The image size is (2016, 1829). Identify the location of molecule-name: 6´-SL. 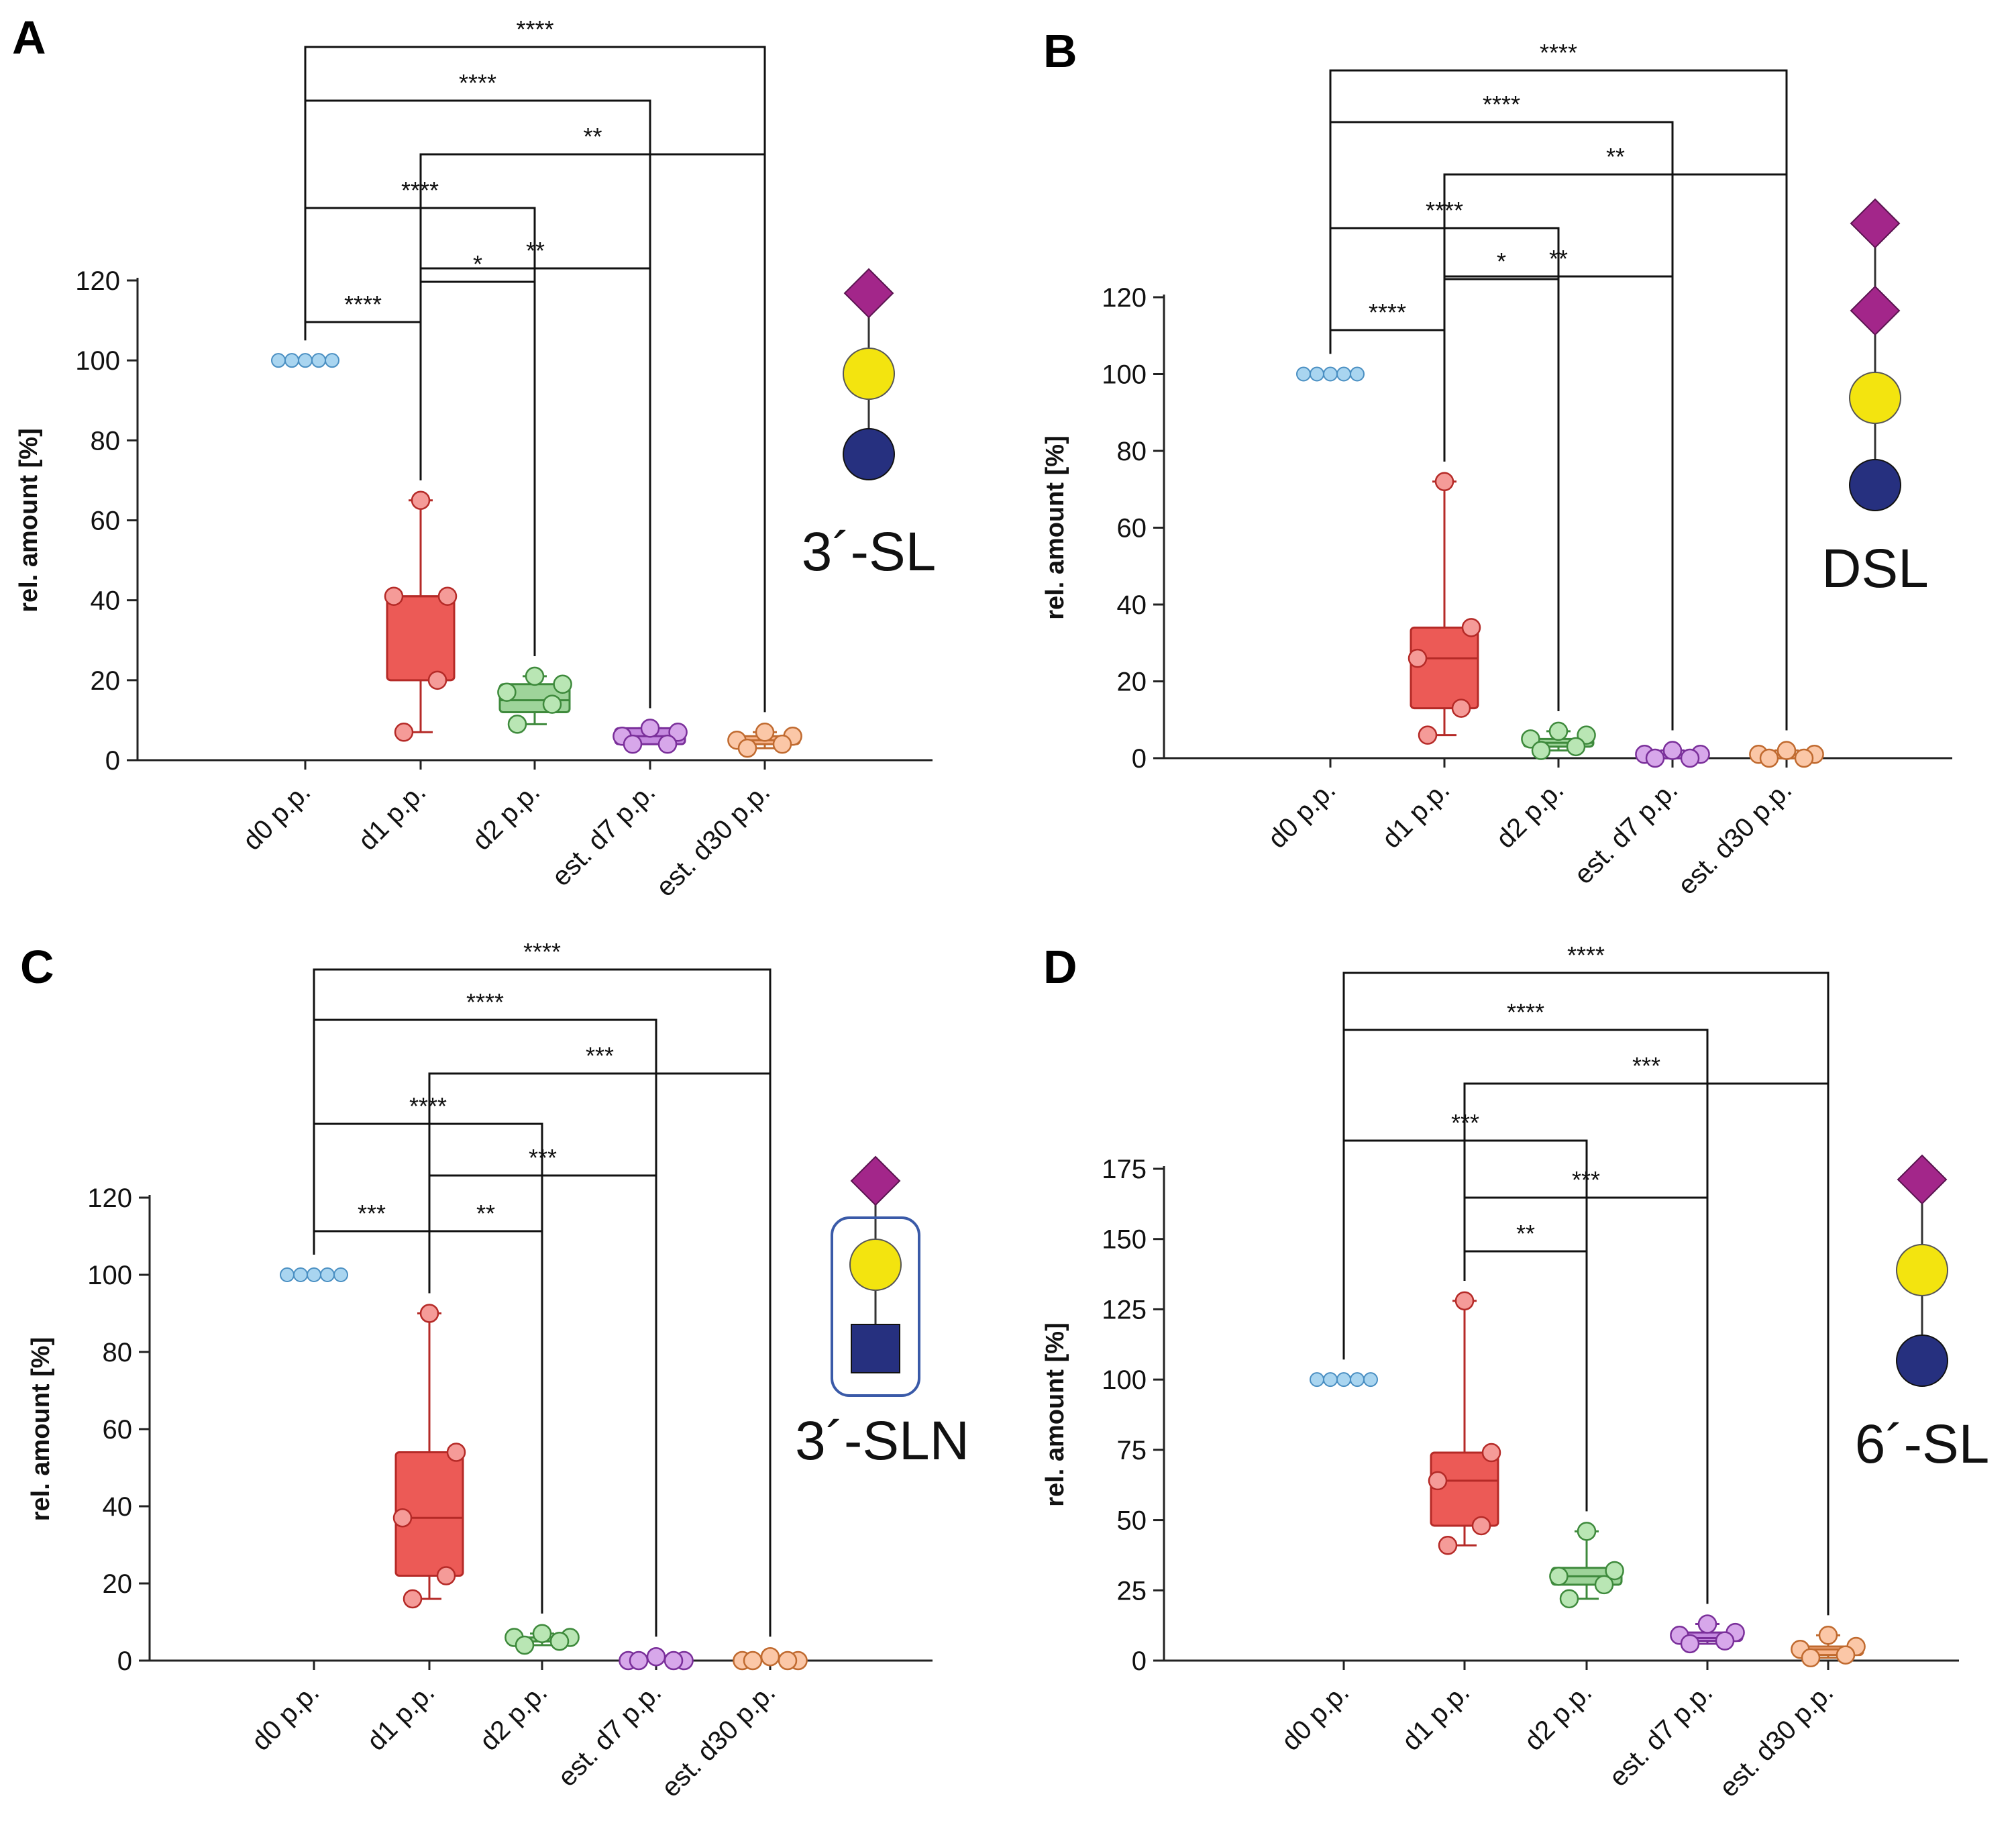
(1922, 1444).